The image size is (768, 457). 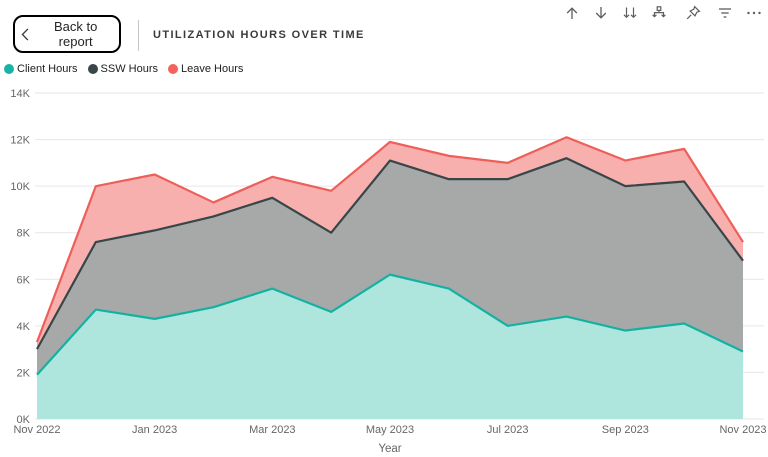 What do you see at coordinates (601, 13) in the screenshot?
I see `drill-down-icon` at bounding box center [601, 13].